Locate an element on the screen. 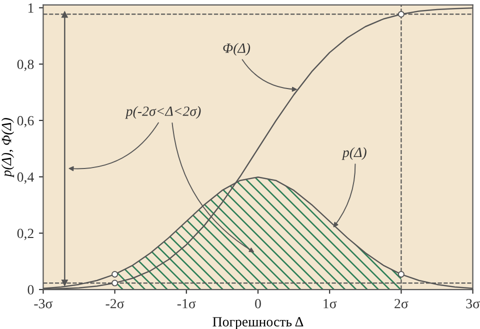 The width and height of the screenshot is (480, 329). x-tick-label: 2σ is located at coordinates (401, 303).